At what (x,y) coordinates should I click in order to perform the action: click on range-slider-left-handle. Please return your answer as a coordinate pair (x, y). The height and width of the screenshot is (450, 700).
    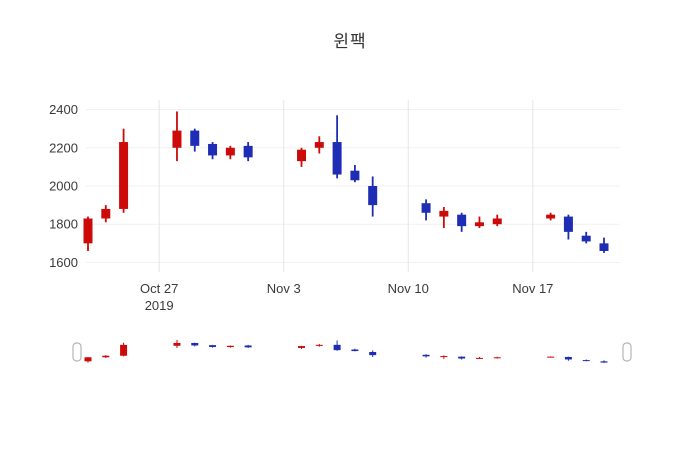
    Looking at the image, I should click on (77, 352).